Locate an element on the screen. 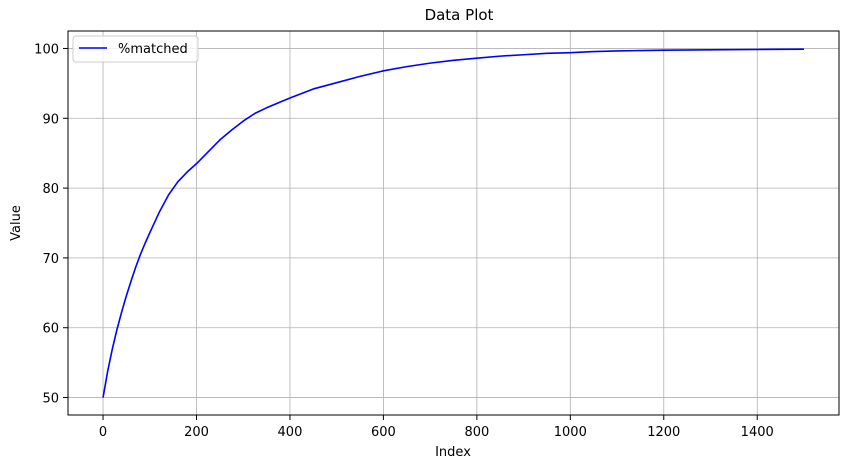  y-tick-label: 50 is located at coordinates (50, 399).